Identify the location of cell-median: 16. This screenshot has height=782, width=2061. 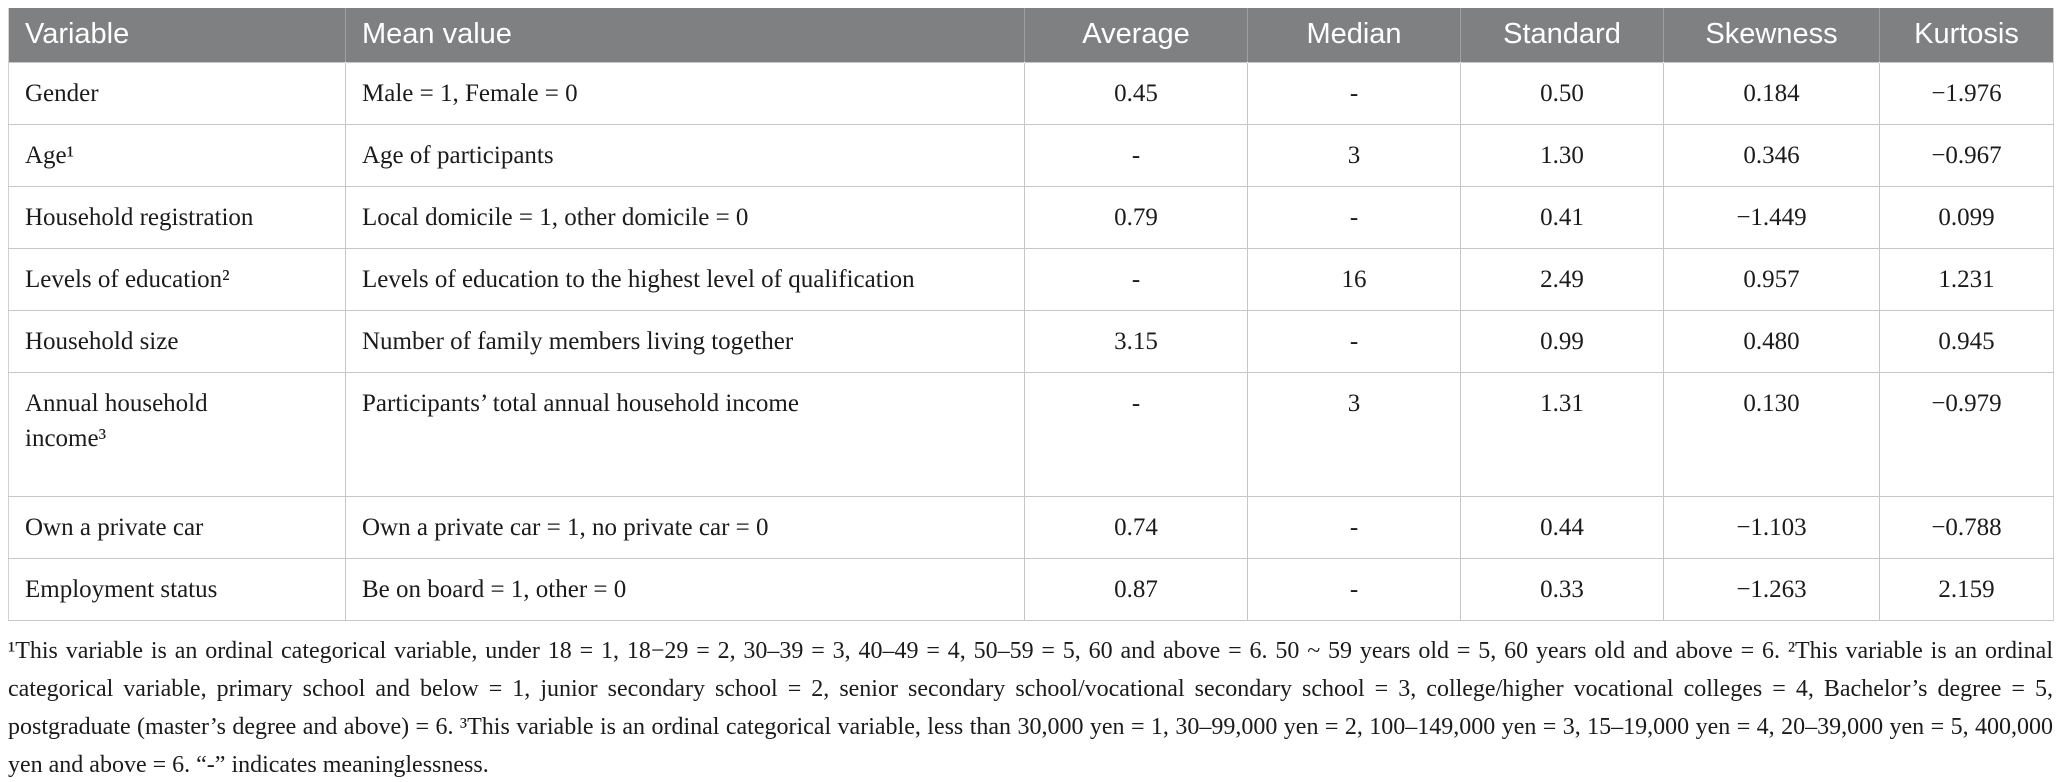
(1354, 278).